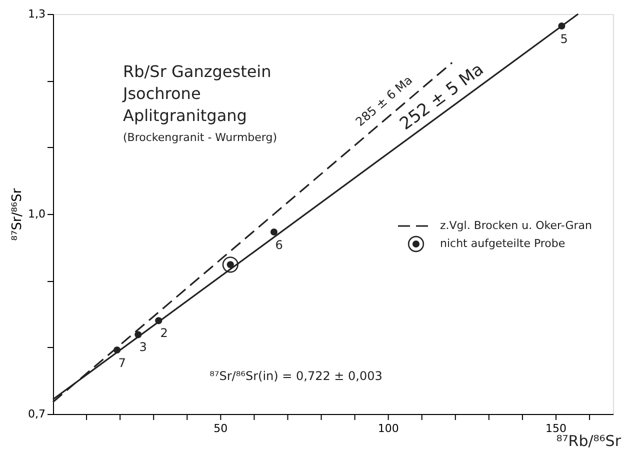  I want to click on annotation: 5, so click(564, 39).